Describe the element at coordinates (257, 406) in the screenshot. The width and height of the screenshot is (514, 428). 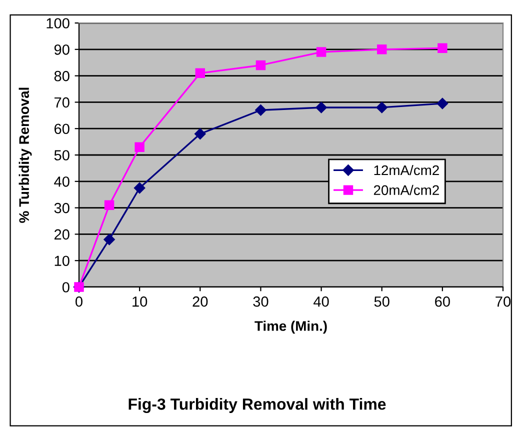
I see `text: Fig-3 Turbidity Removal with Time` at that location.